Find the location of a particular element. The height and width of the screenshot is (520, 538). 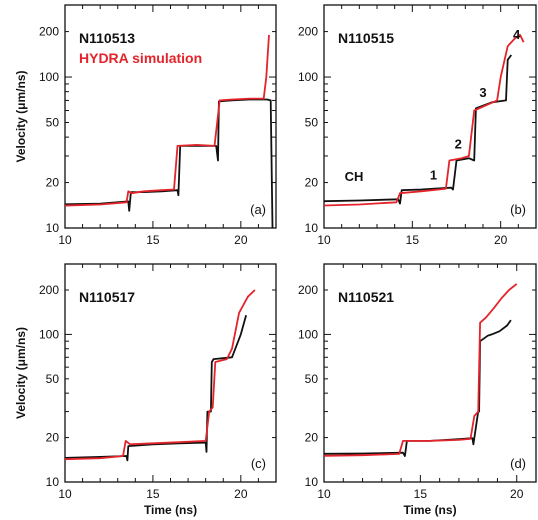

panel-letter: (b) is located at coordinates (518, 209).